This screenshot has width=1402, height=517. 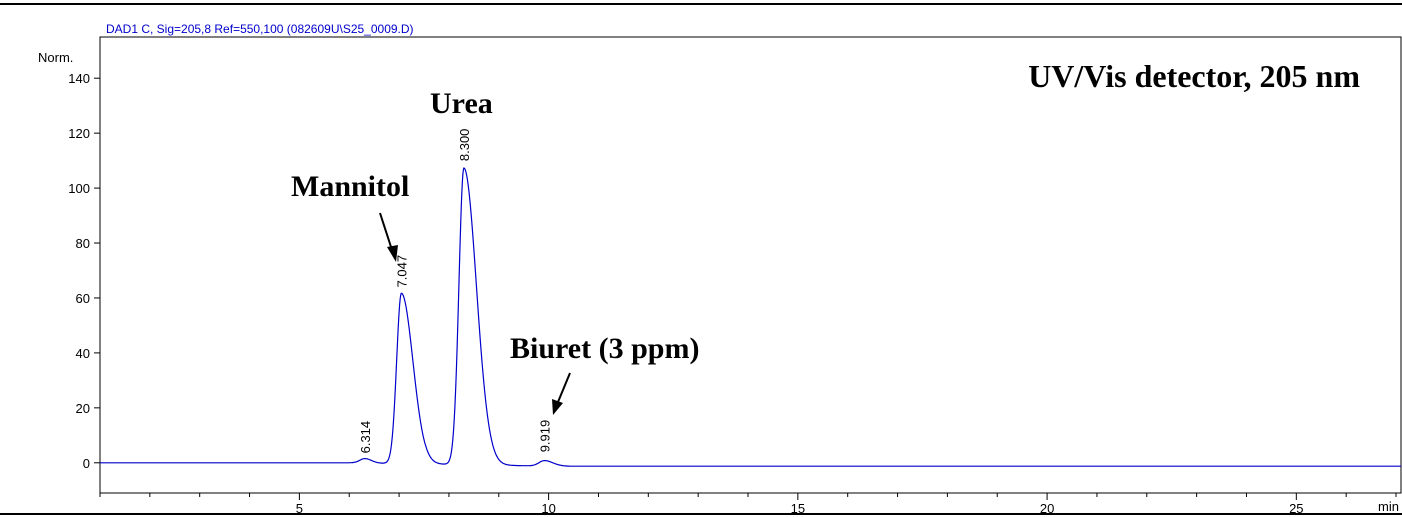 I want to click on y-tick-label: 40, so click(x=83, y=353).